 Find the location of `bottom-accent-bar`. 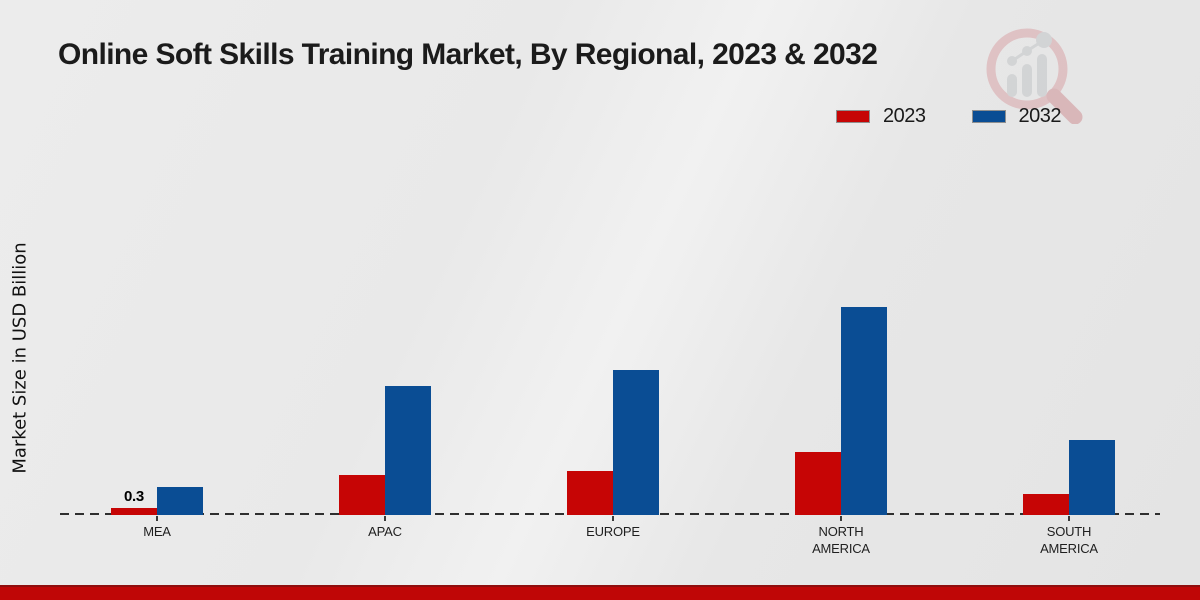

bottom-accent-bar is located at coordinates (600, 592).